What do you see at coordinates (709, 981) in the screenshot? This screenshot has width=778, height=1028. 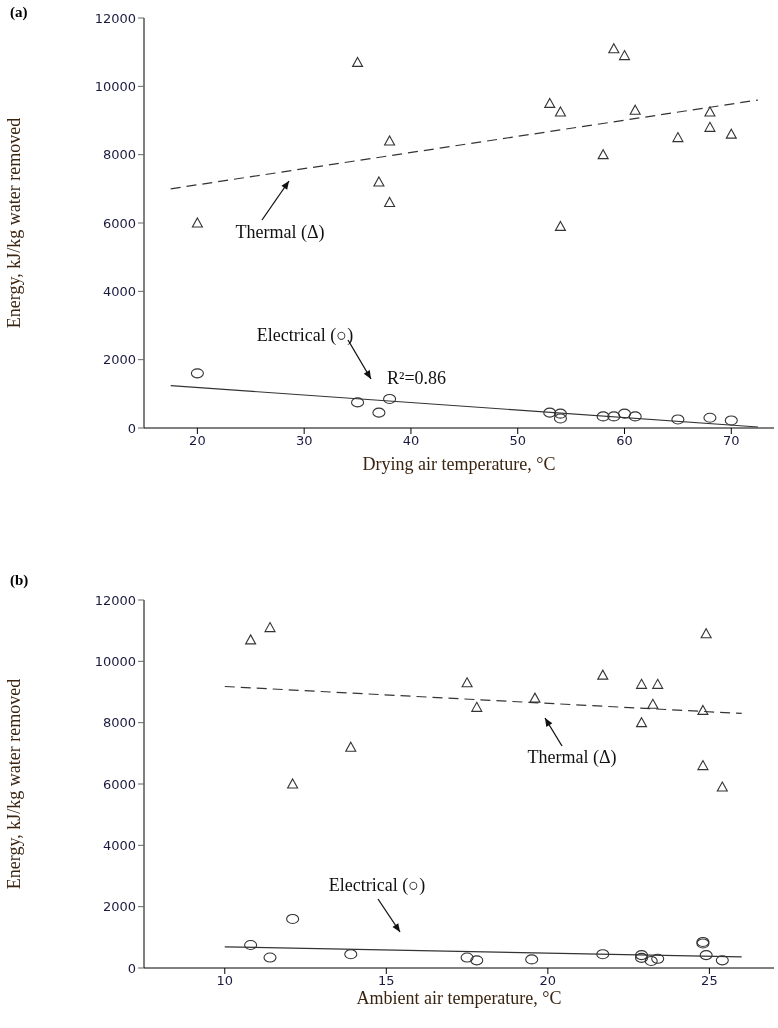 I see `x-tick-label: 25` at bounding box center [709, 981].